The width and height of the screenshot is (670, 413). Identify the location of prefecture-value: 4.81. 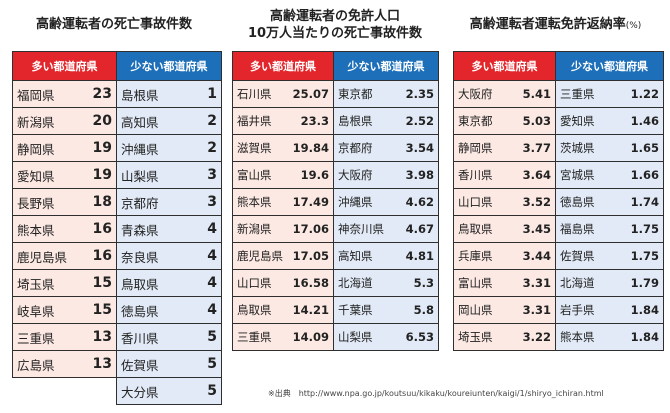
(419, 256).